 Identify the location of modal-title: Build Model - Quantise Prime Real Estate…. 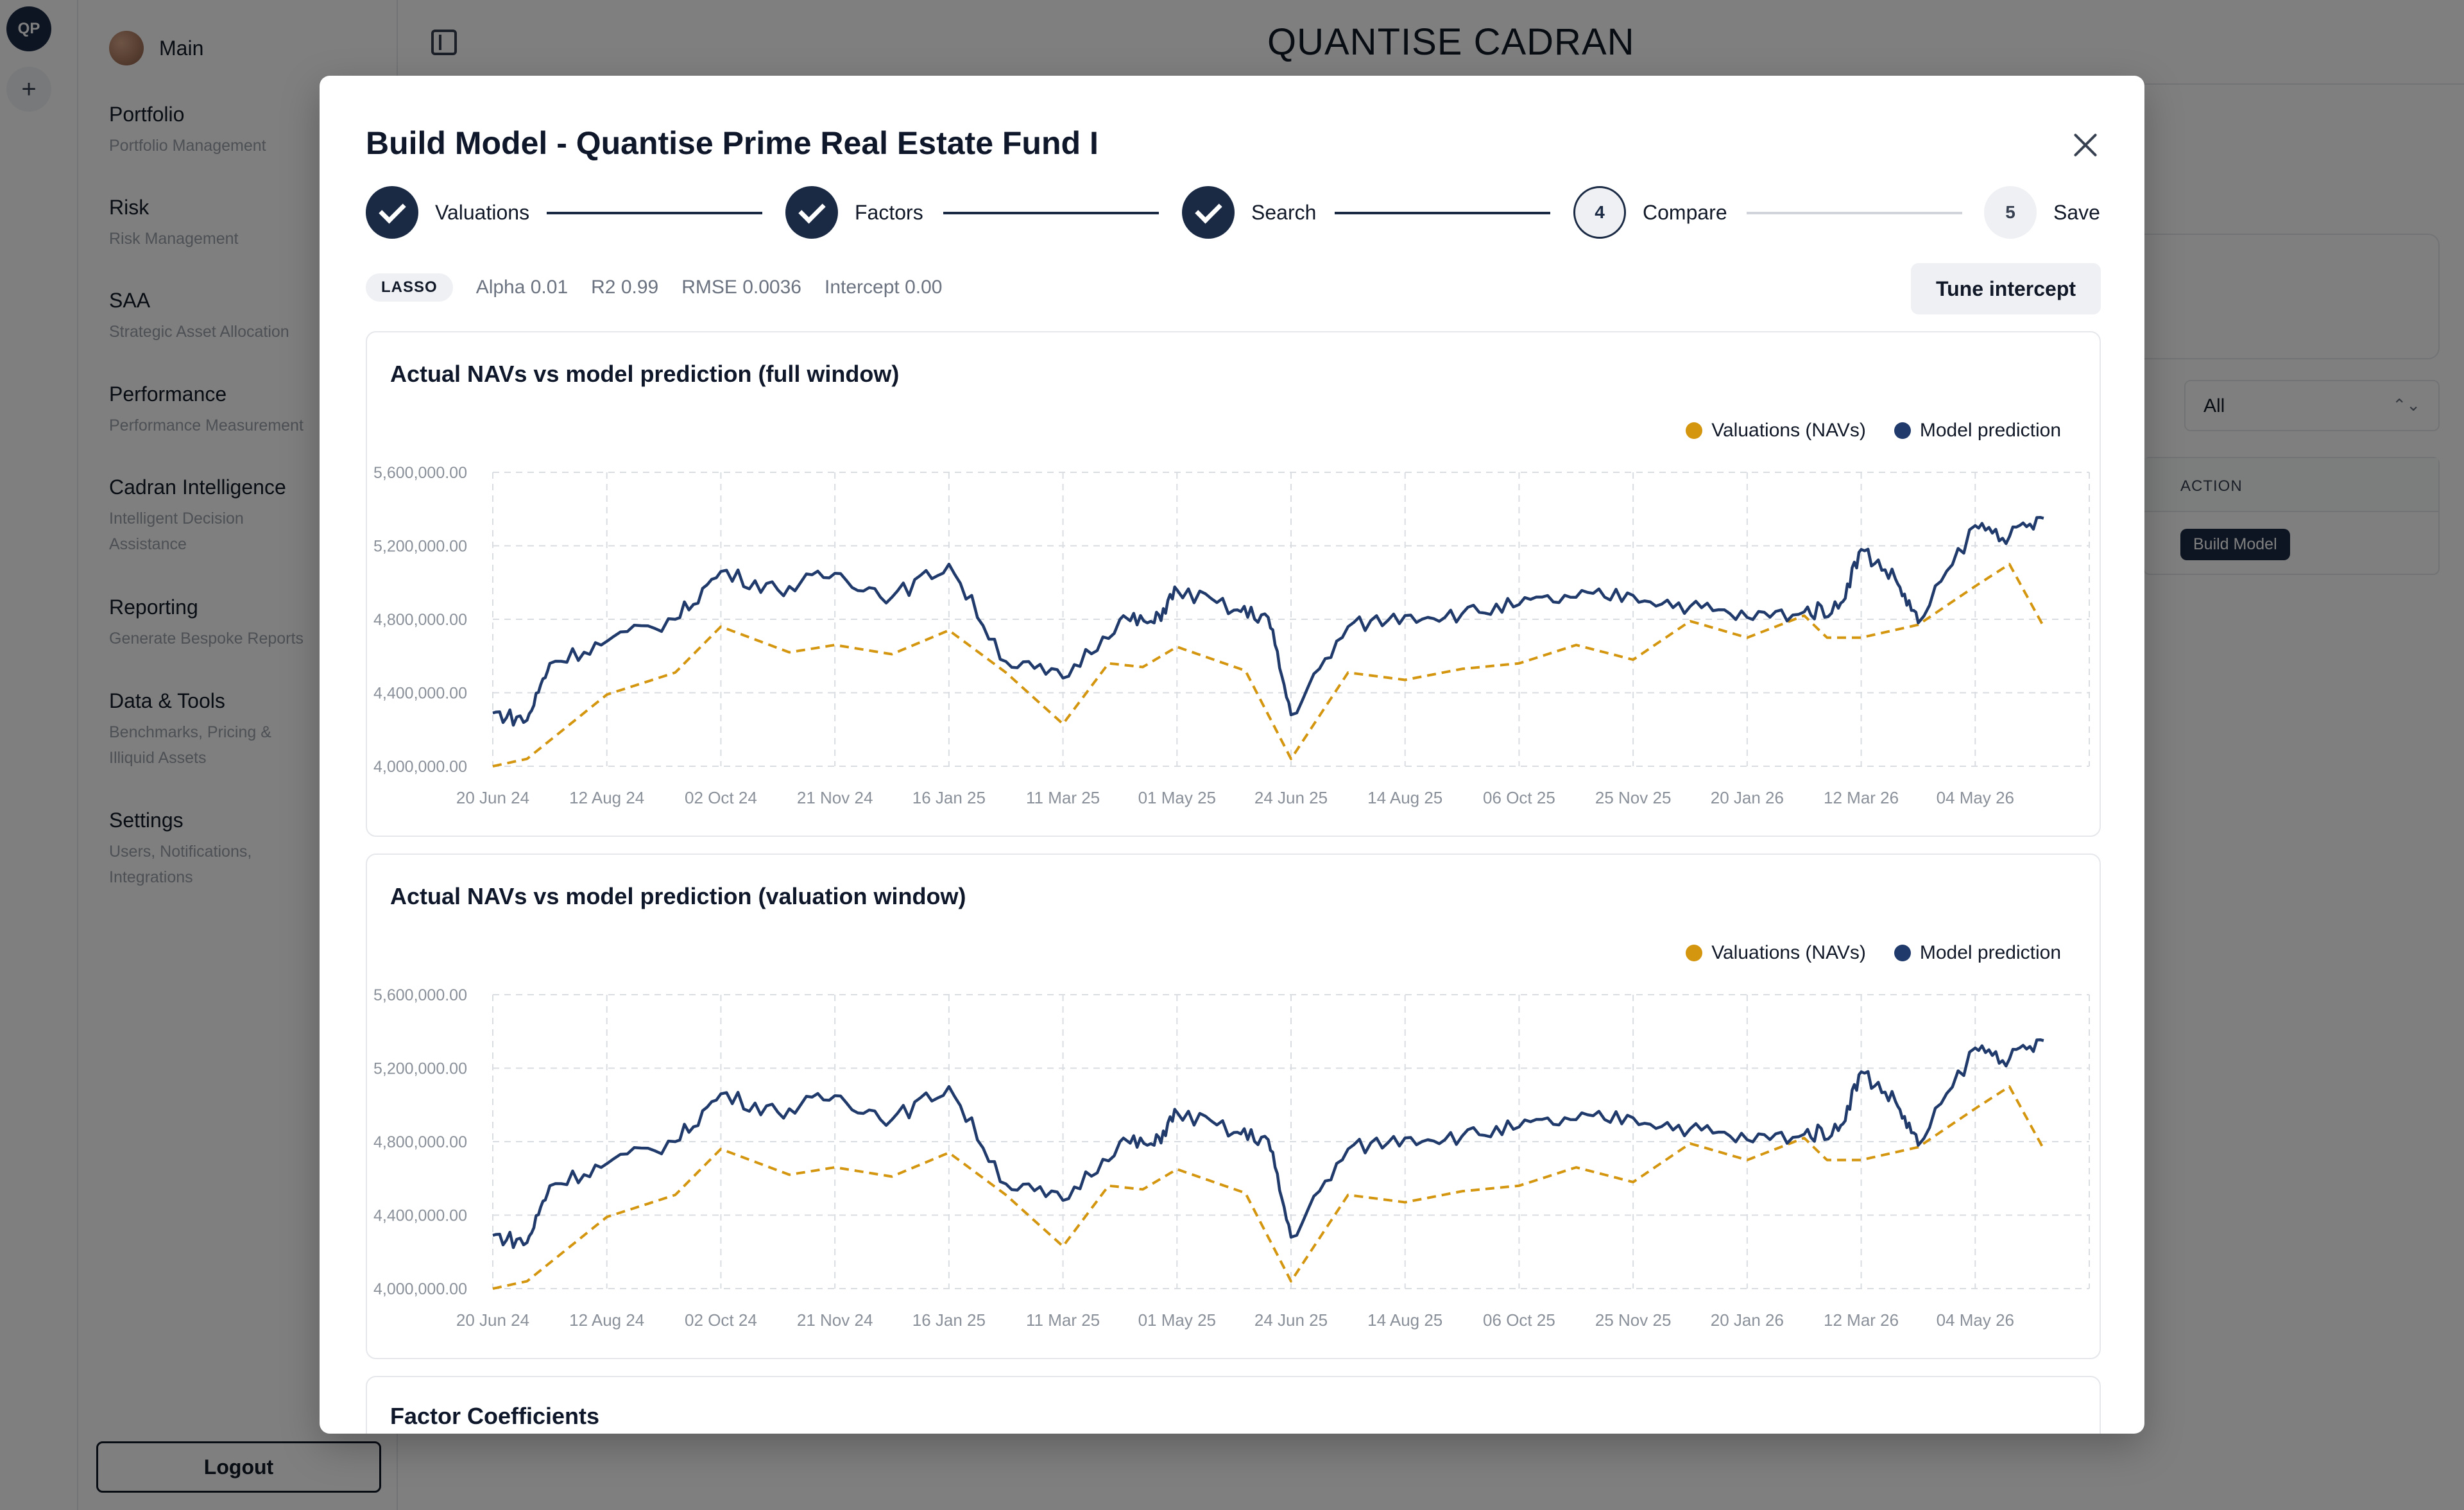
(733, 143).